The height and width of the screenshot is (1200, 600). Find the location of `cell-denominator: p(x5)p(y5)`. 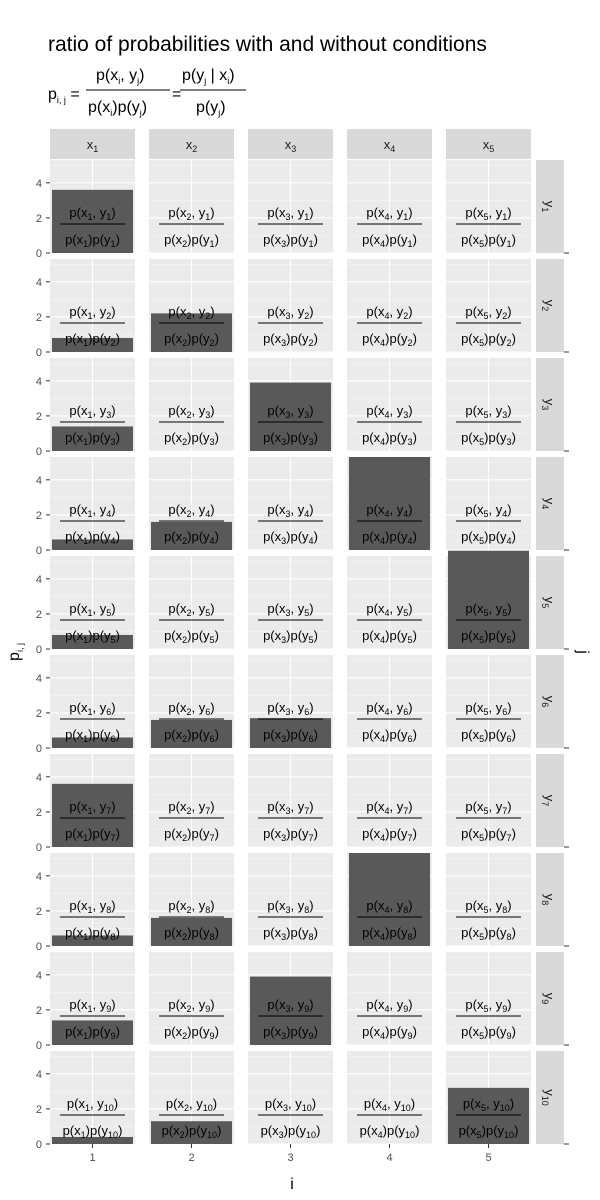

cell-denominator: p(x5)p(y5) is located at coordinates (488, 636).